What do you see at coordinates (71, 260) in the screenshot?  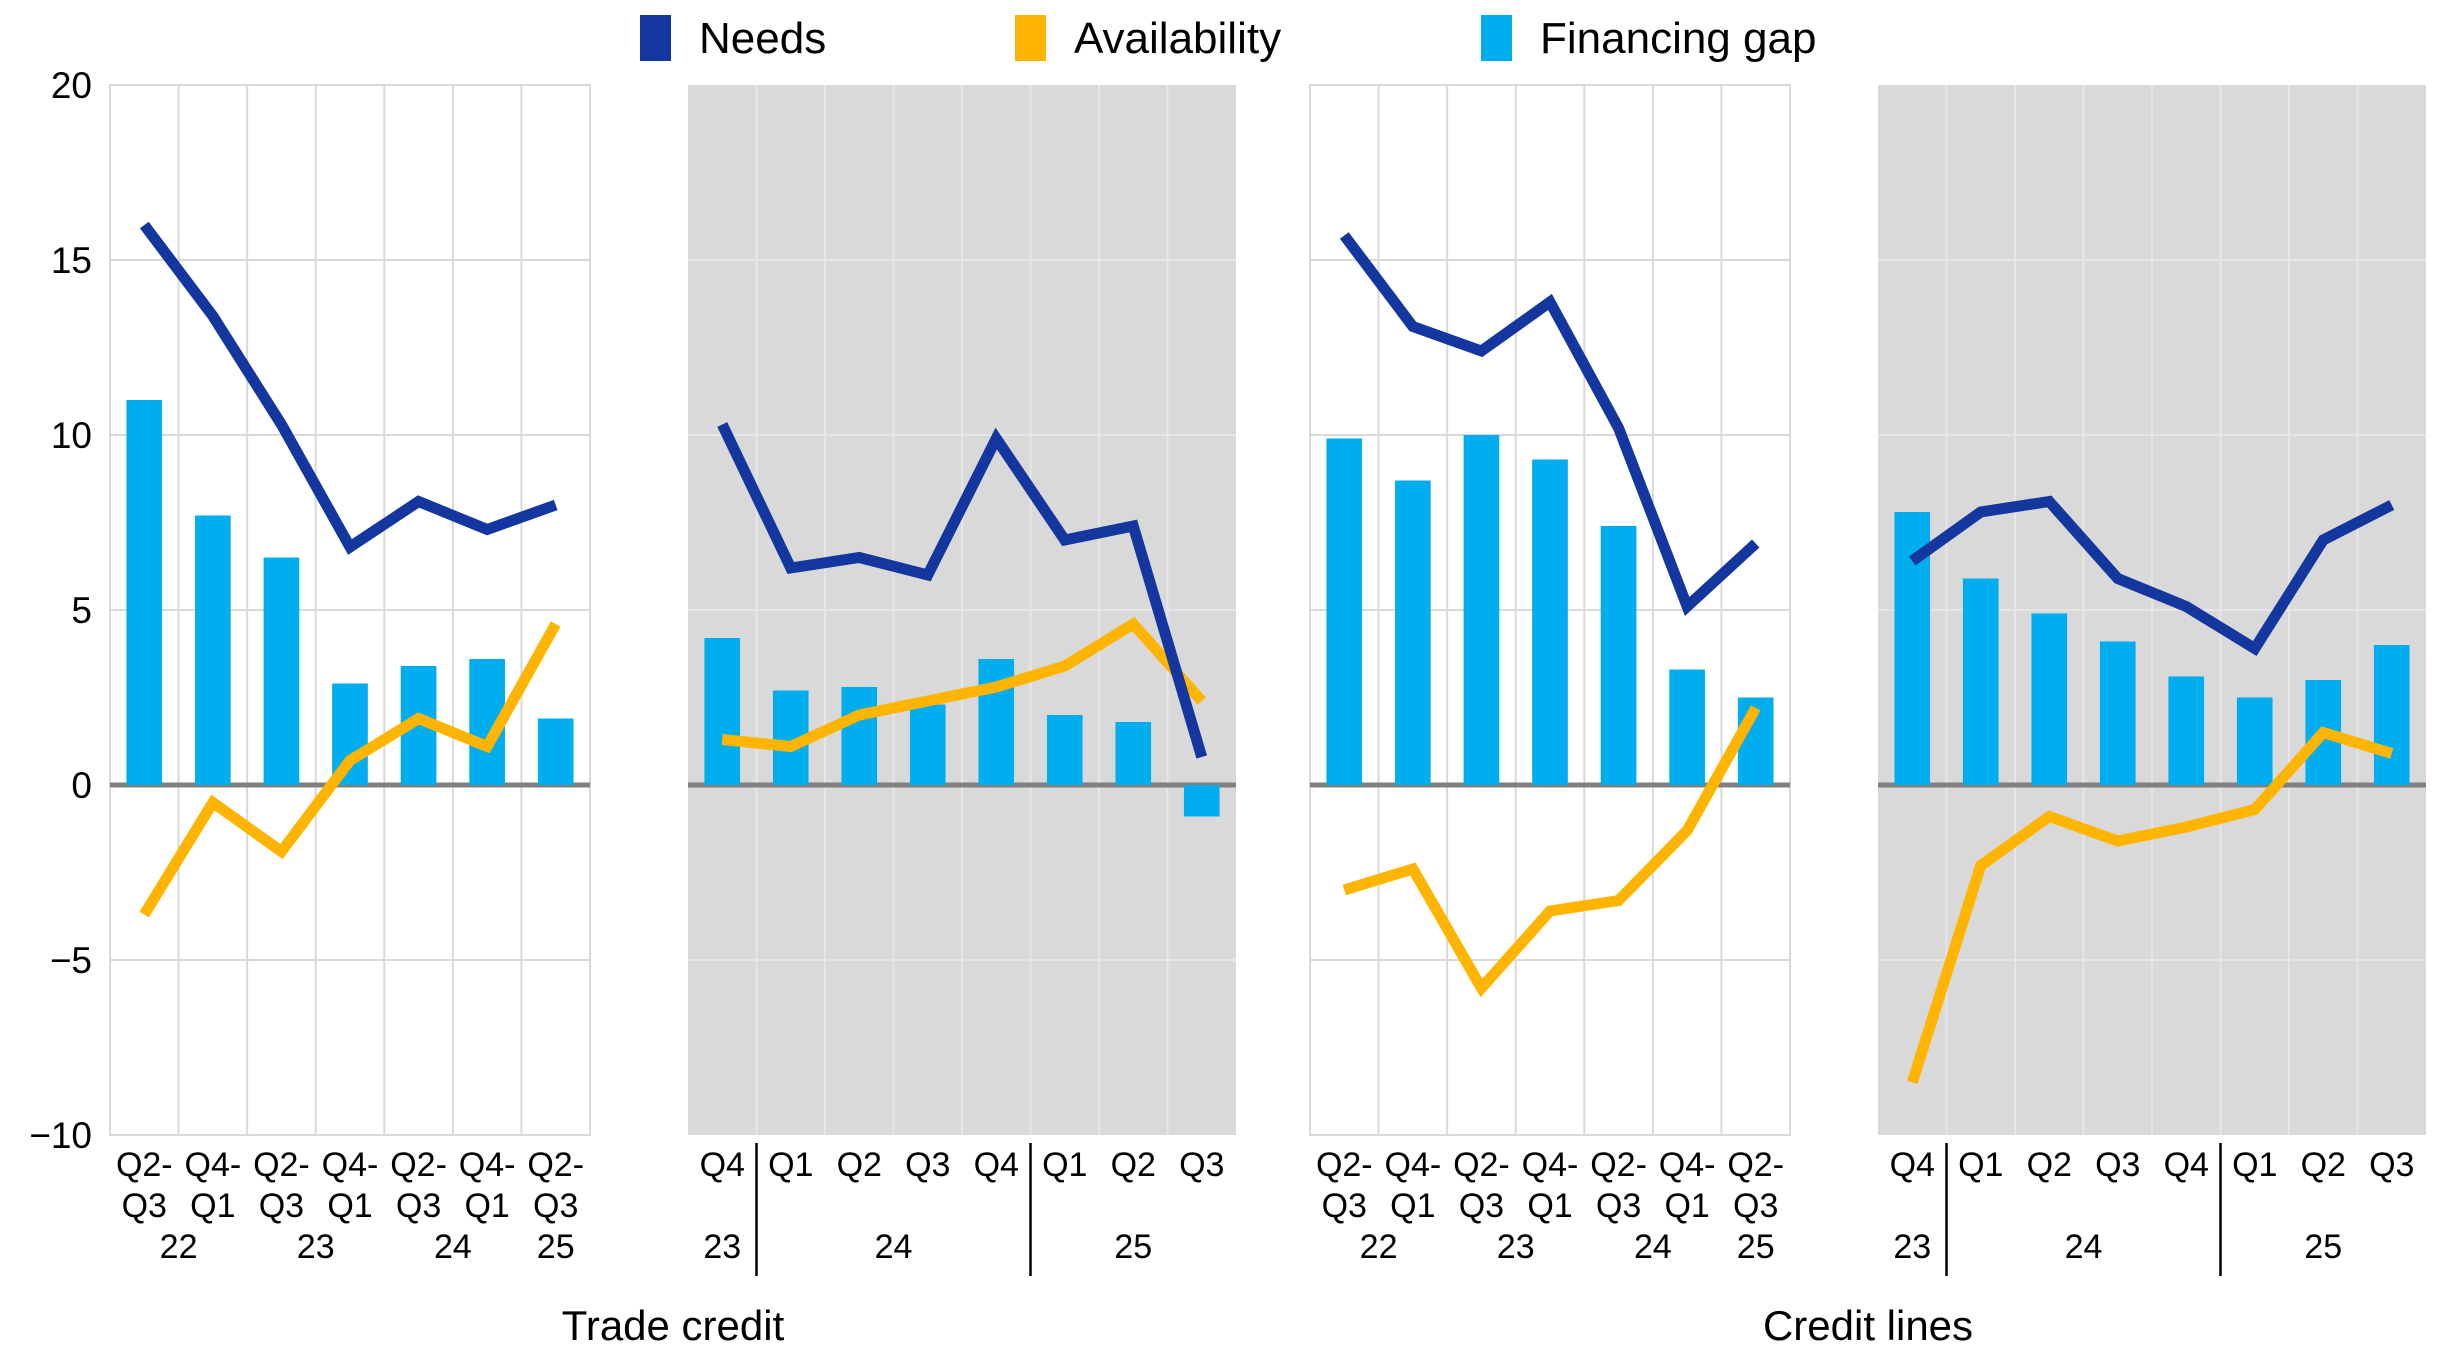 I see `y-tick-label: 15` at bounding box center [71, 260].